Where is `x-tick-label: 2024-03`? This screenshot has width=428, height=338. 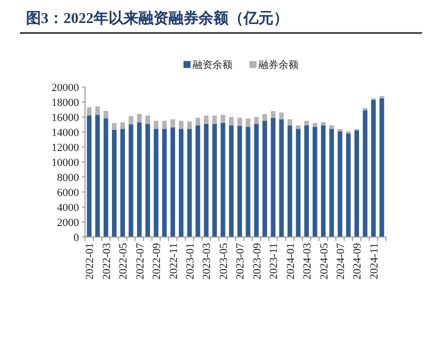
x-tick-label: 2024-03 is located at coordinates (308, 261).